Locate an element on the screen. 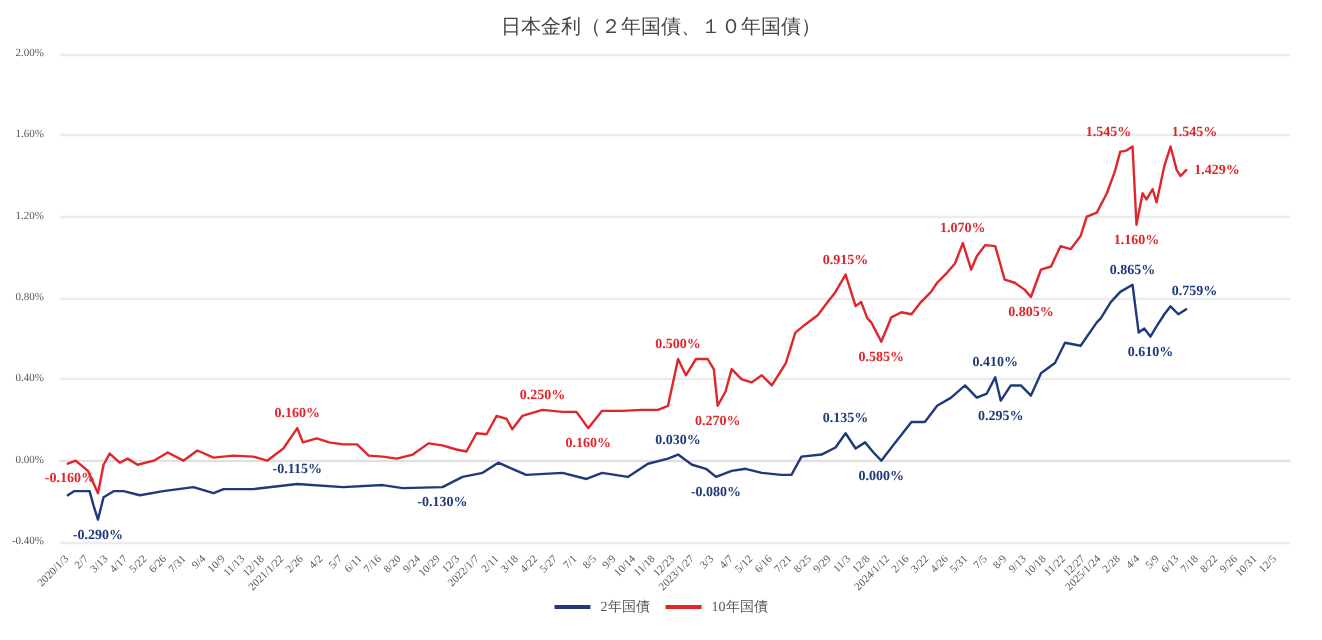 This screenshot has height=640, width=1322. chart-title: 日本金利（２年国債、１０年国債） is located at coordinates (661, 27).